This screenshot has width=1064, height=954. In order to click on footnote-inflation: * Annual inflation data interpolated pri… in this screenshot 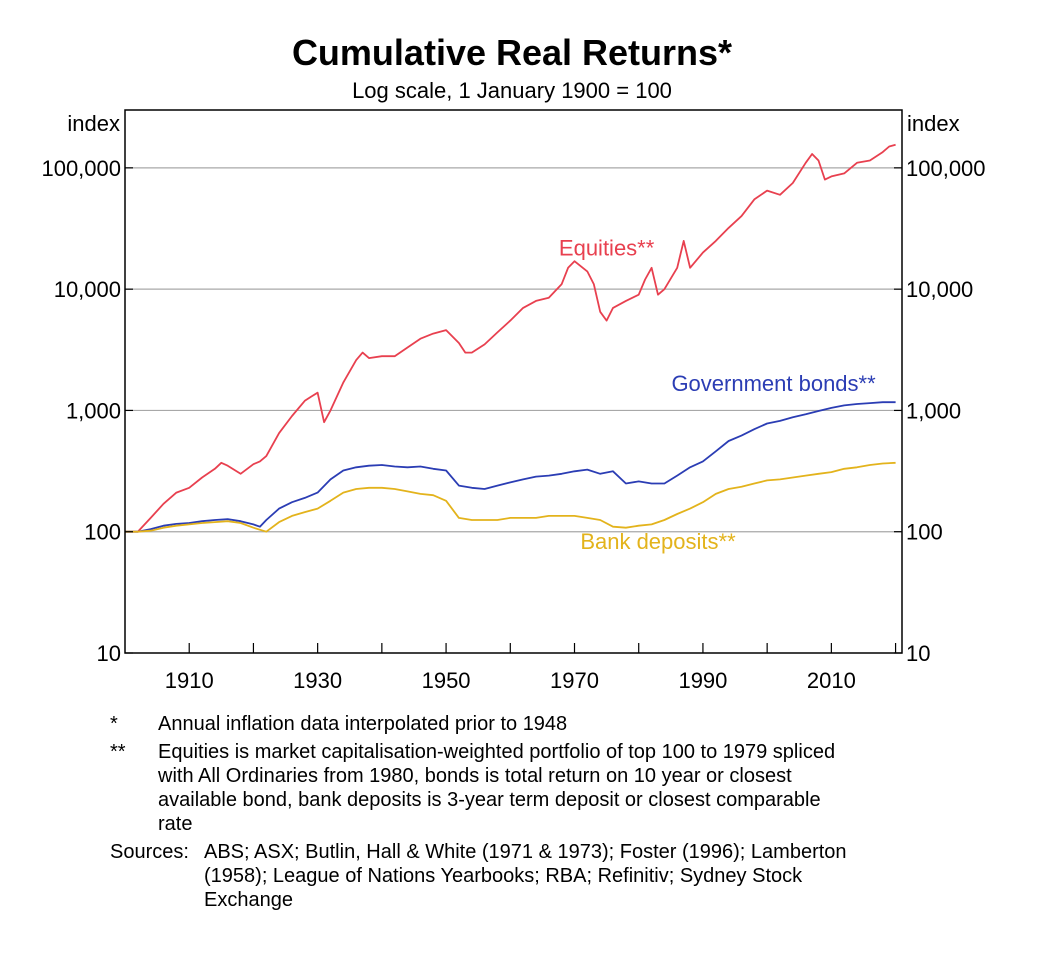, I will do `click(560, 724)`.